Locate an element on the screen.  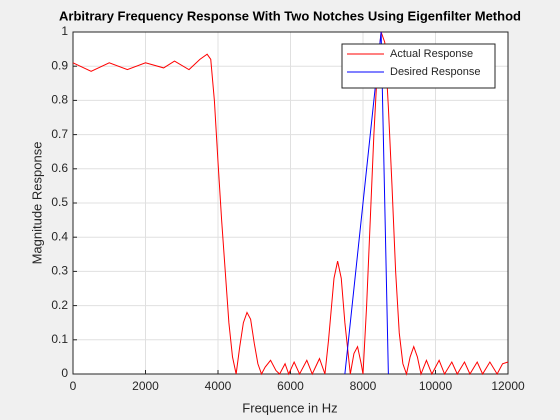
x-axis-label: Frequence in Hz is located at coordinates (289, 407).